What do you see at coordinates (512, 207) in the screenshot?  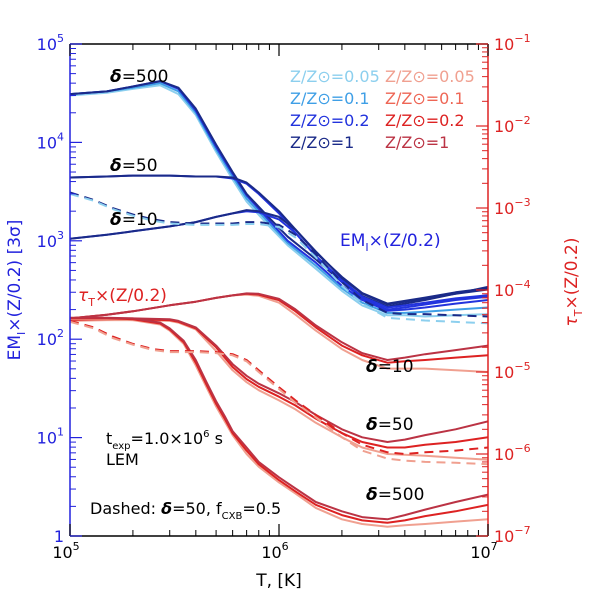 I see `y-right-tick-label: 10⁻³` at bounding box center [512, 207].